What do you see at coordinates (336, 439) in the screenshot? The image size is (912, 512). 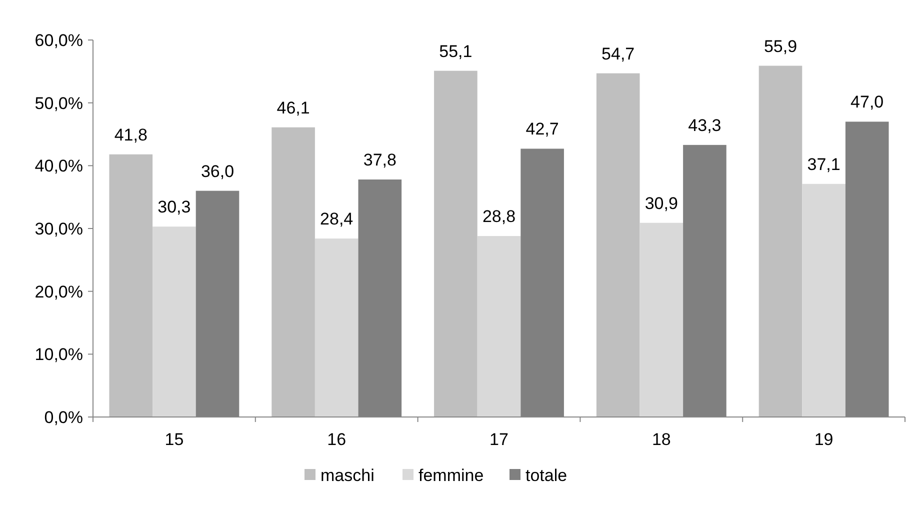 I see `x-tick-label: 16` at bounding box center [336, 439].